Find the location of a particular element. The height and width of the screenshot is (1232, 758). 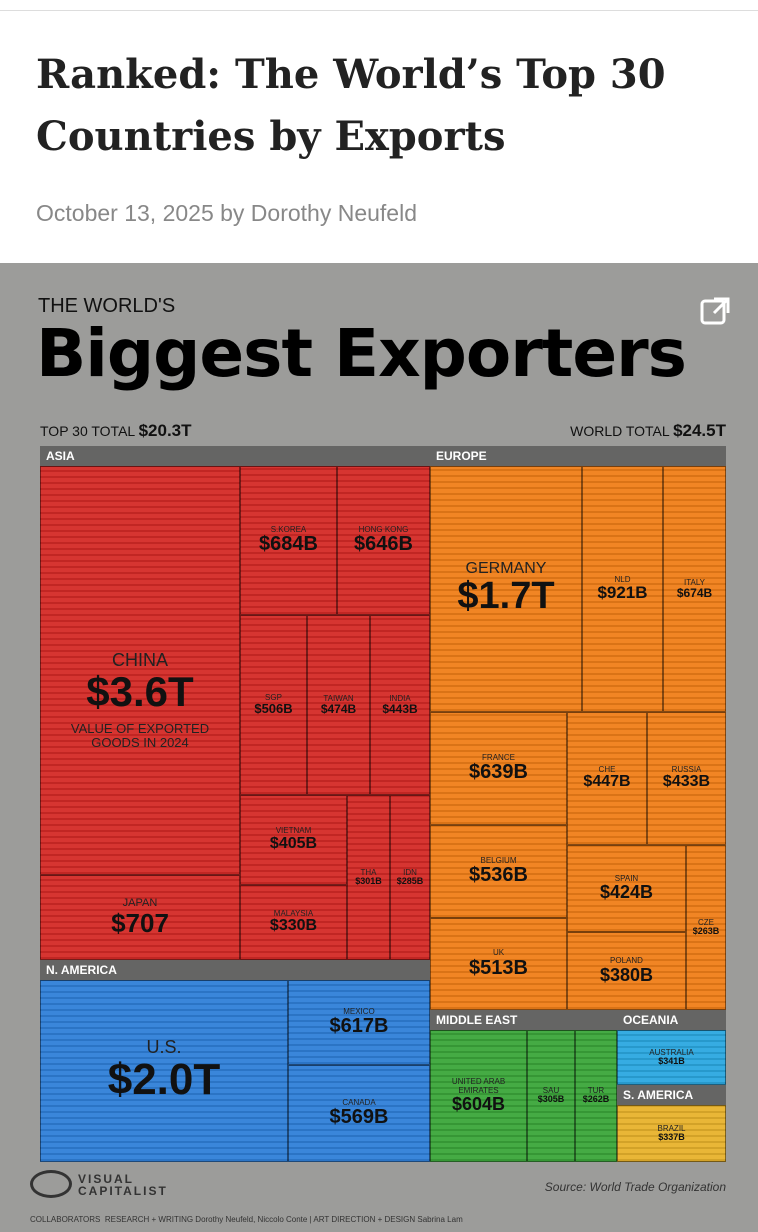

country-value: $301B is located at coordinates (368, 880).